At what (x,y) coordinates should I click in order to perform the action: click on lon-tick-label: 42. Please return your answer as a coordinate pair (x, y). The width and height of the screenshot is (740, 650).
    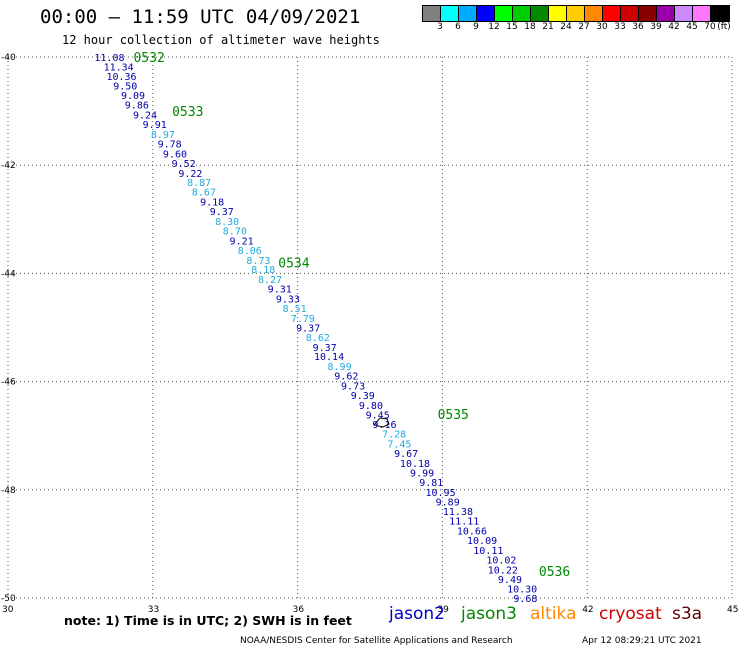
    Looking at the image, I should click on (587, 610).